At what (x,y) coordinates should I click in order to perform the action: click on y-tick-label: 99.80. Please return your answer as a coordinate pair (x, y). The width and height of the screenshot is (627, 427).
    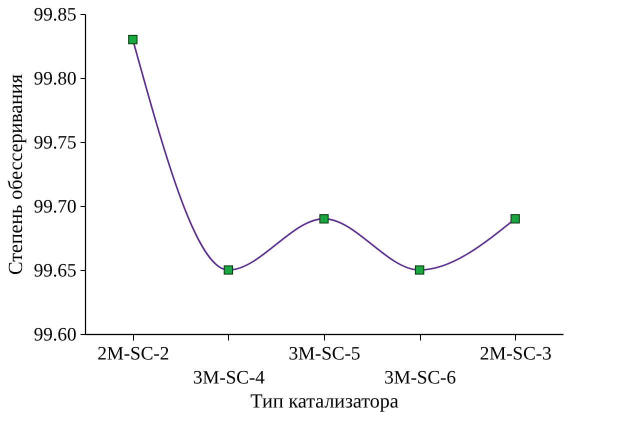
    Looking at the image, I should click on (55, 79).